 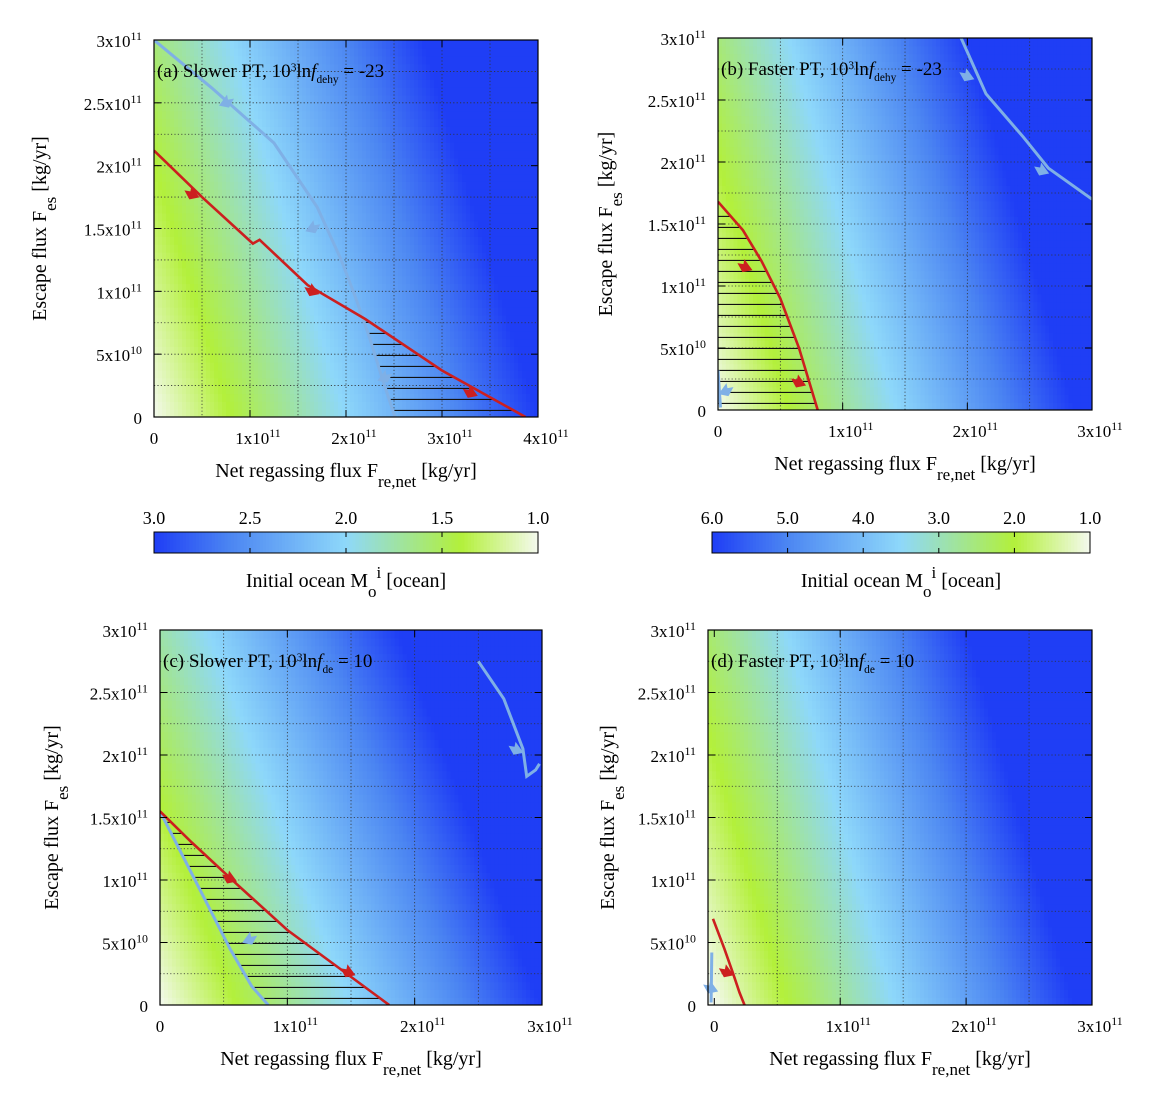 I want to click on red-curve, so click(x=768, y=305).